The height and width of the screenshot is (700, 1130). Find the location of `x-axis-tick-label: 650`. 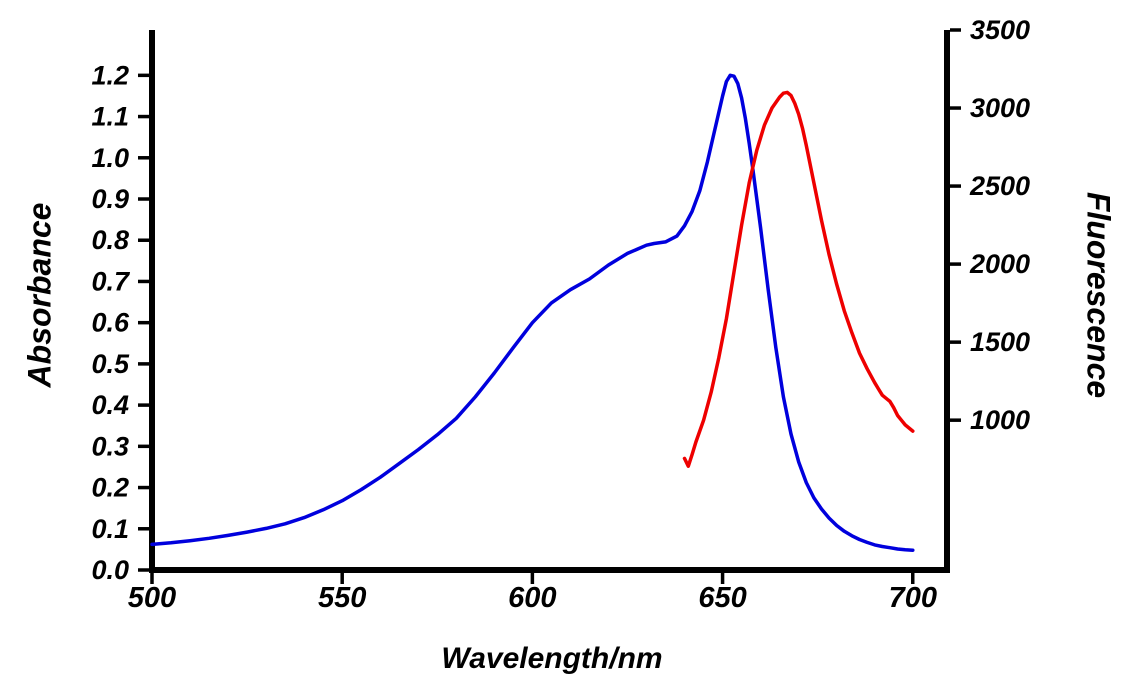

x-axis-tick-label: 650 is located at coordinates (722, 598).